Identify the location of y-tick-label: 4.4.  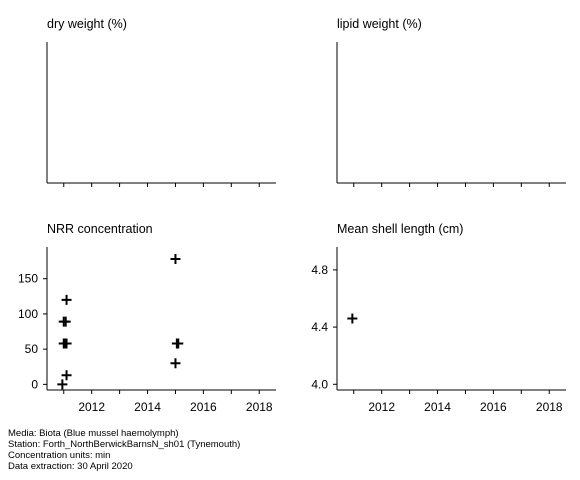
(319, 327).